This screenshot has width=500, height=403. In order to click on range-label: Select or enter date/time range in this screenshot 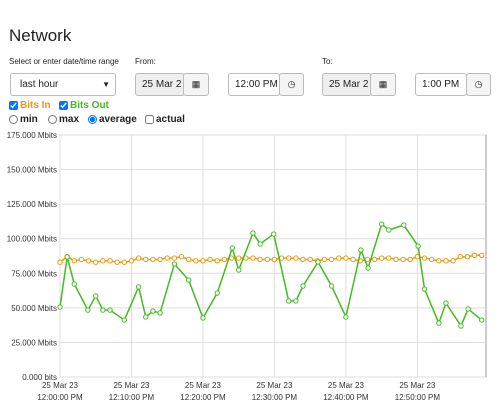, I will do `click(64, 61)`.